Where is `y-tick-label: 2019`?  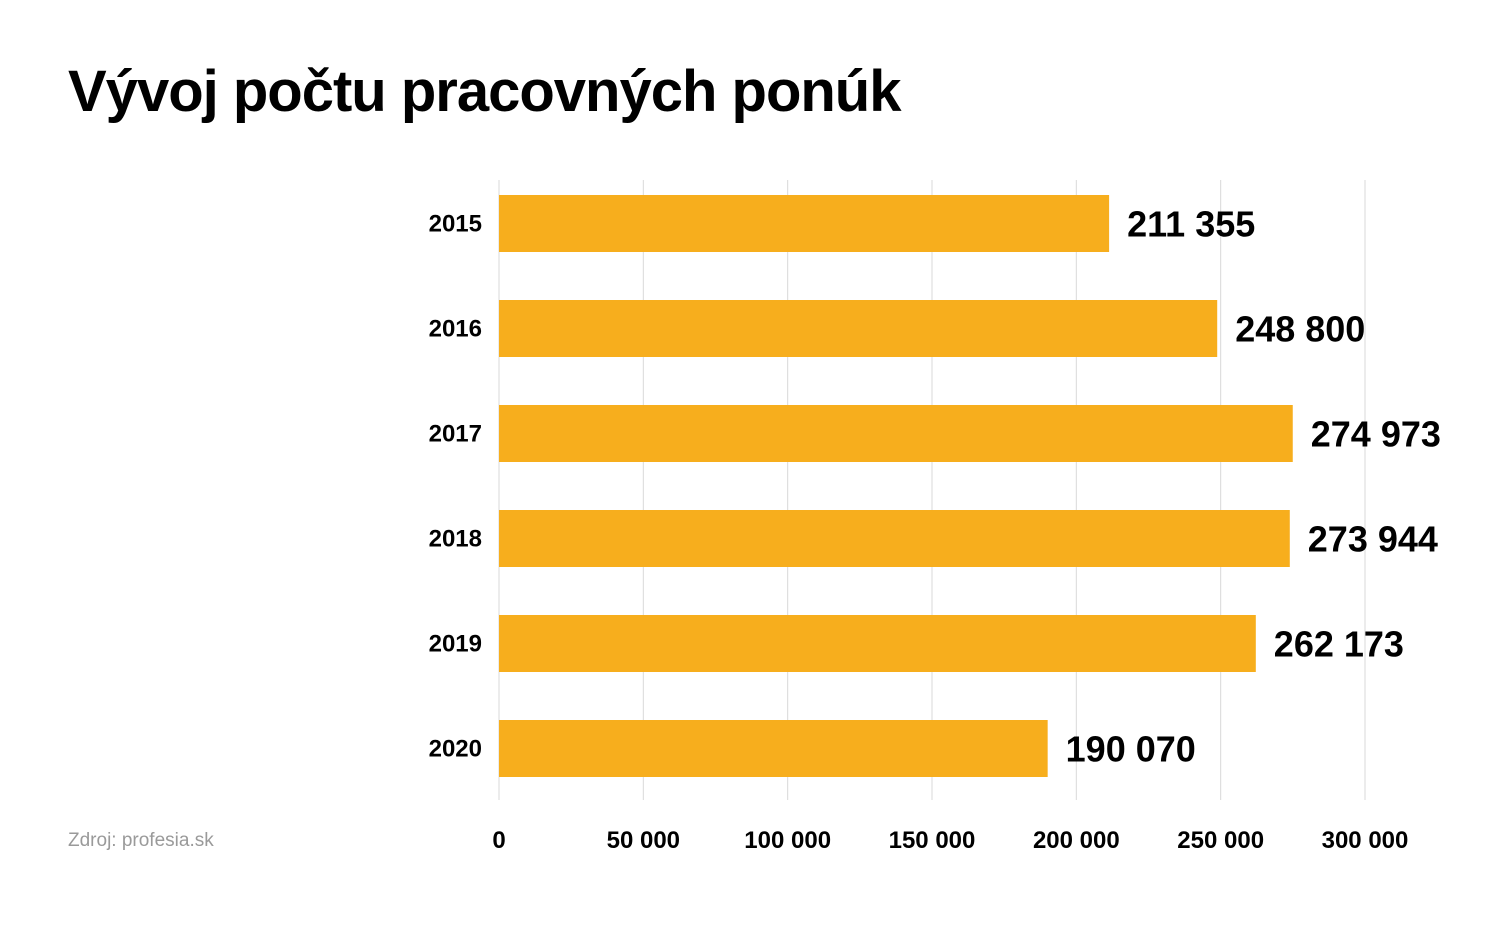
y-tick-label: 2019 is located at coordinates (455, 644).